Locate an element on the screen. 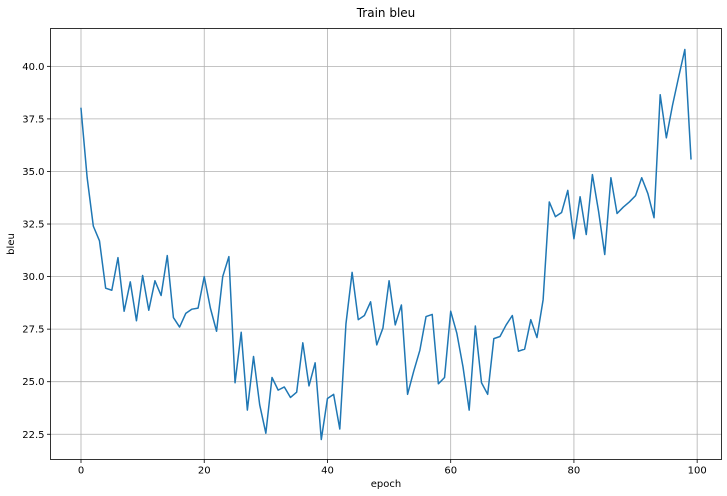 Image resolution: width=727 pixels, height=496 pixels. x-tick-label: 80 is located at coordinates (574, 471).